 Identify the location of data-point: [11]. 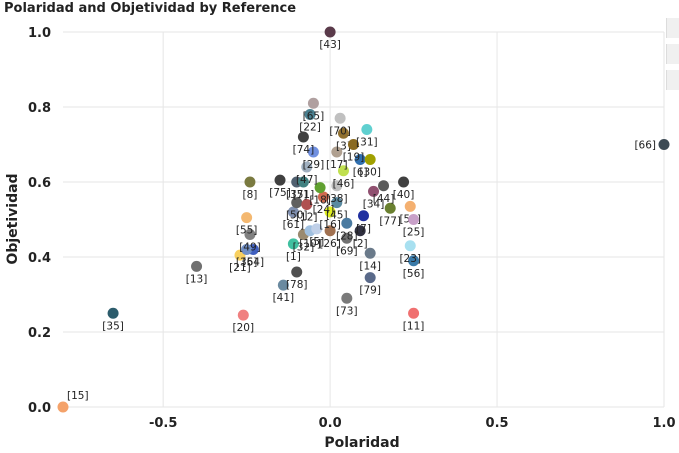
(414, 320).